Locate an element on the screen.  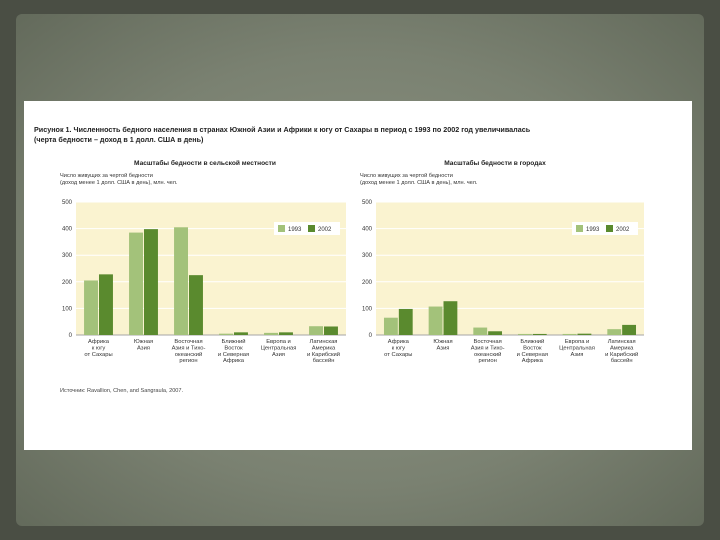
rural-y-tick-label: 0 is located at coordinates (71, 336).